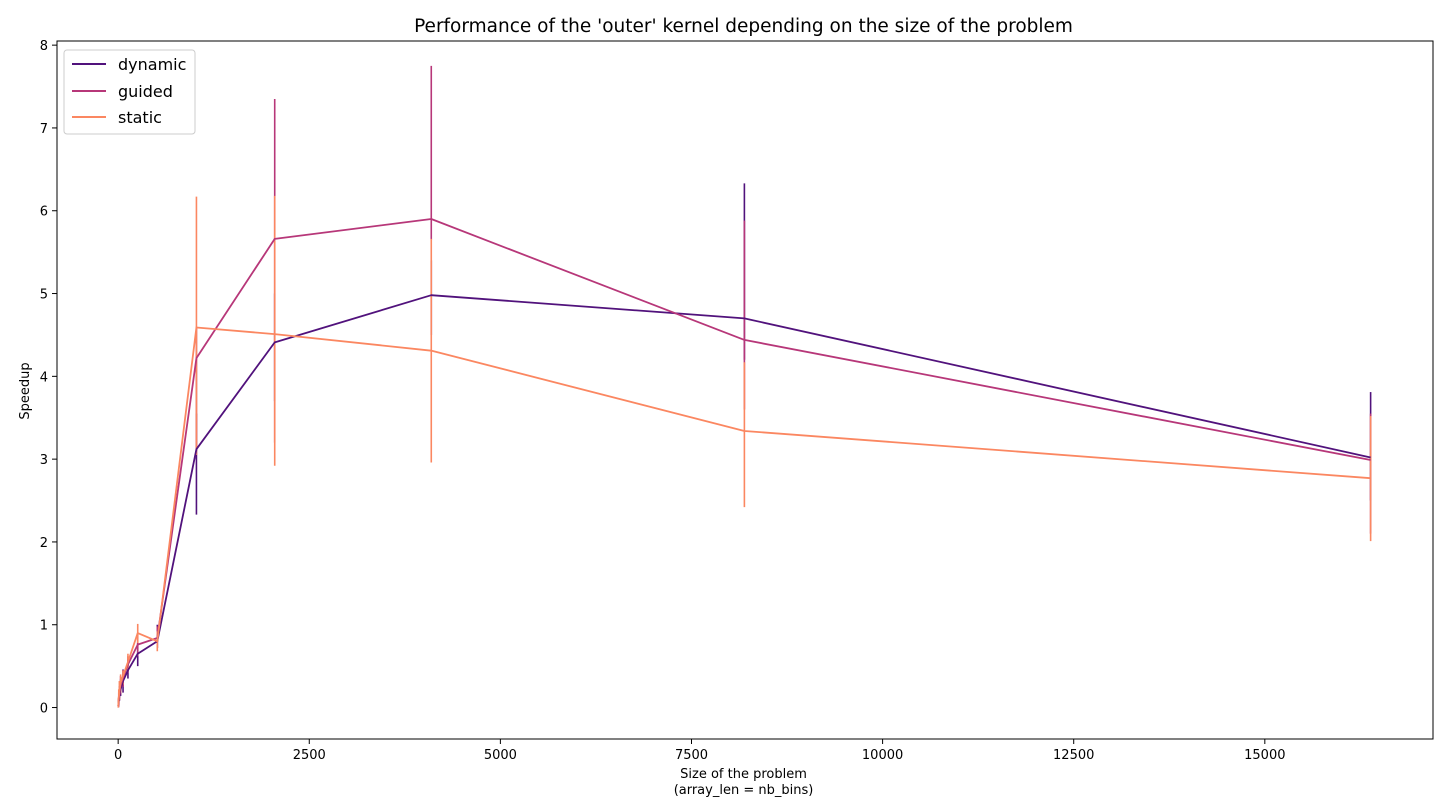 This screenshot has width=1450, height=800. Describe the element at coordinates (25, 390) in the screenshot. I see `y-axis-label: Speedup` at that location.